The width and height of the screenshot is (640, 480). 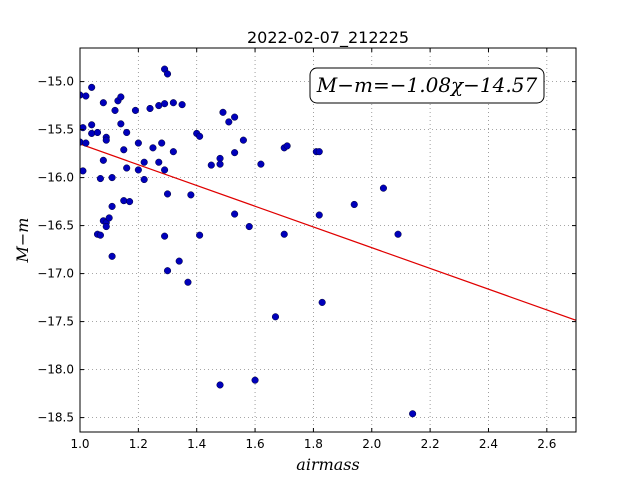 I want to click on x-tick-label-4: 1.8, so click(x=313, y=444).